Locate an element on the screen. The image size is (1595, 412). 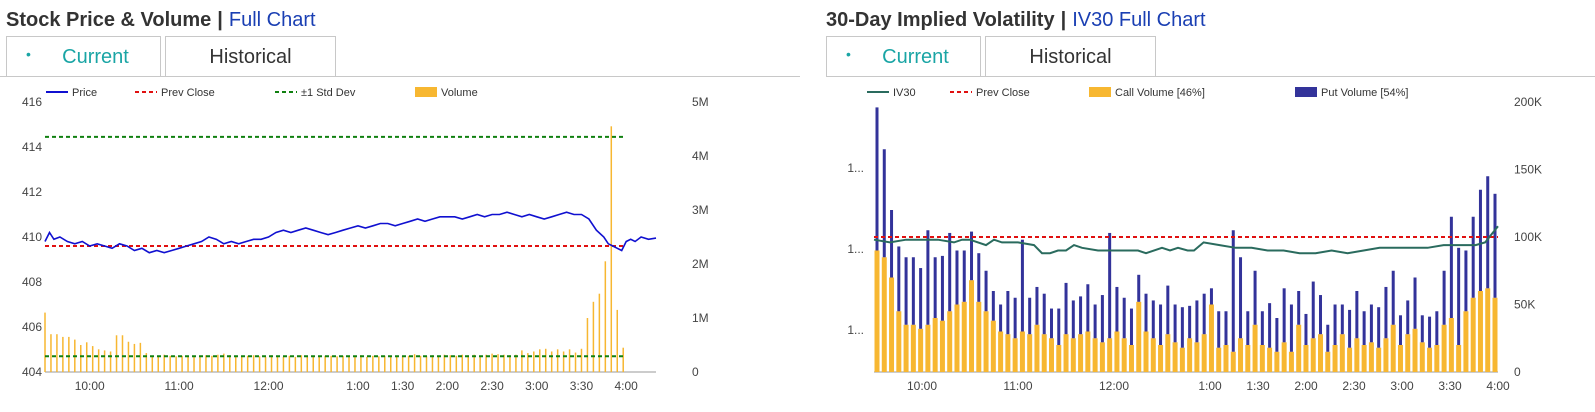
legend-price-label: Price is located at coordinates (84, 93).